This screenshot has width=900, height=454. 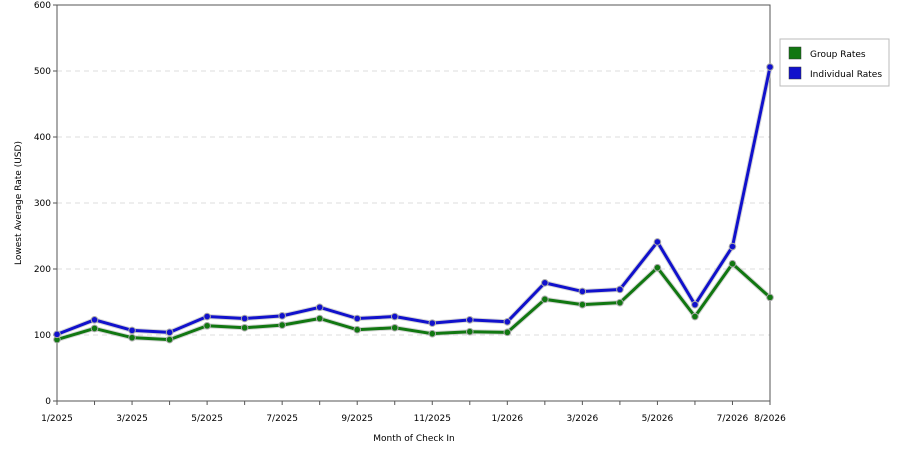 I want to click on y-axis-ticks: 0 100 200 300 400 500 600, so click(x=45, y=204).